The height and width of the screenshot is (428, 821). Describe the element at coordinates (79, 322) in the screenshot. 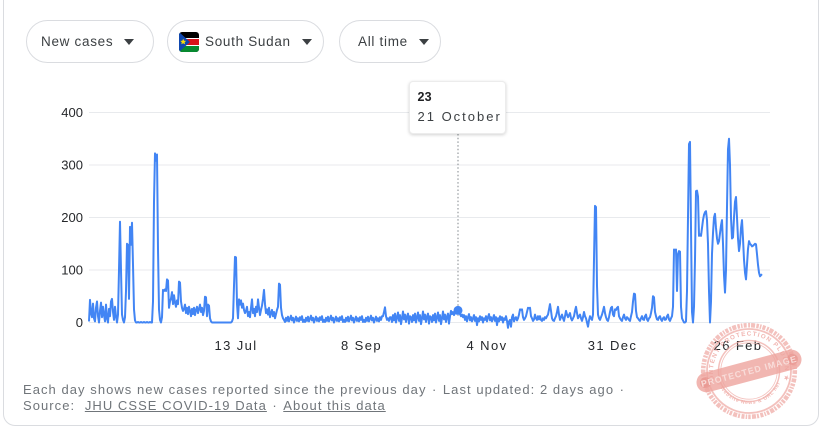

I see `svg-text: 0` at that location.